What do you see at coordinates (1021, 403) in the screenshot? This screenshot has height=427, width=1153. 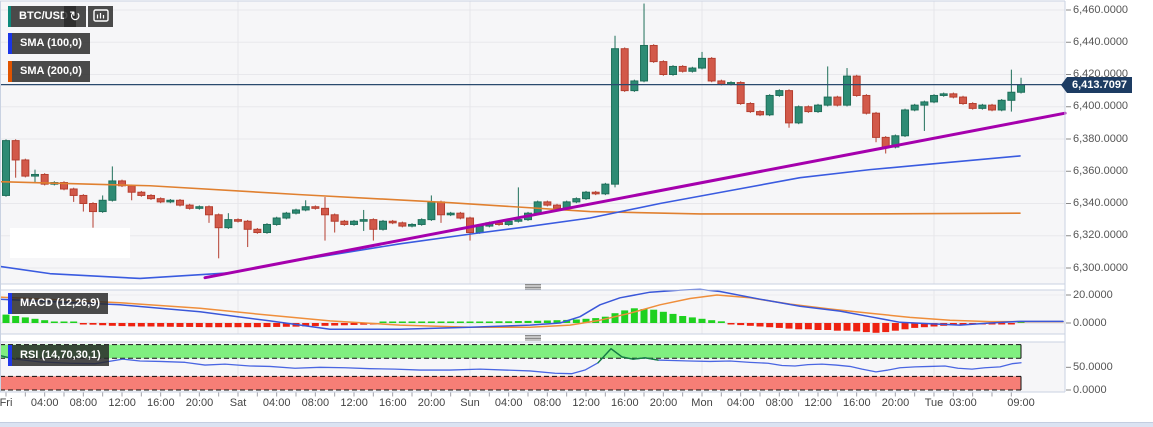 I see `time-axis-label: 09:00` at bounding box center [1021, 403].